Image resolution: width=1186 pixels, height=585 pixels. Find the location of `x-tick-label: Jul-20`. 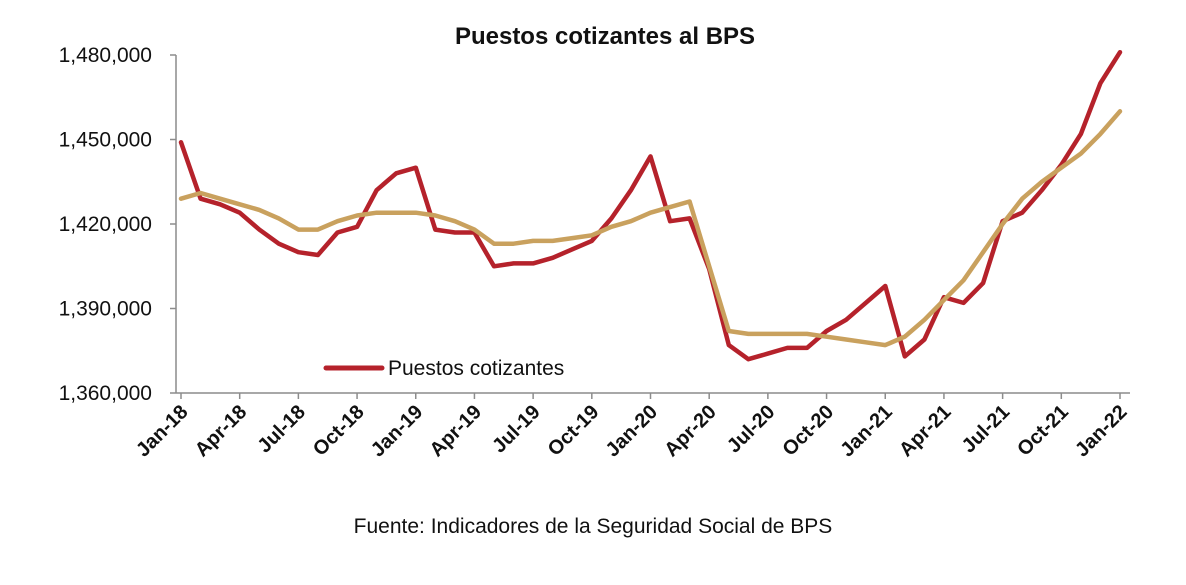

x-tick-label: Jul-20 is located at coordinates (751, 429).